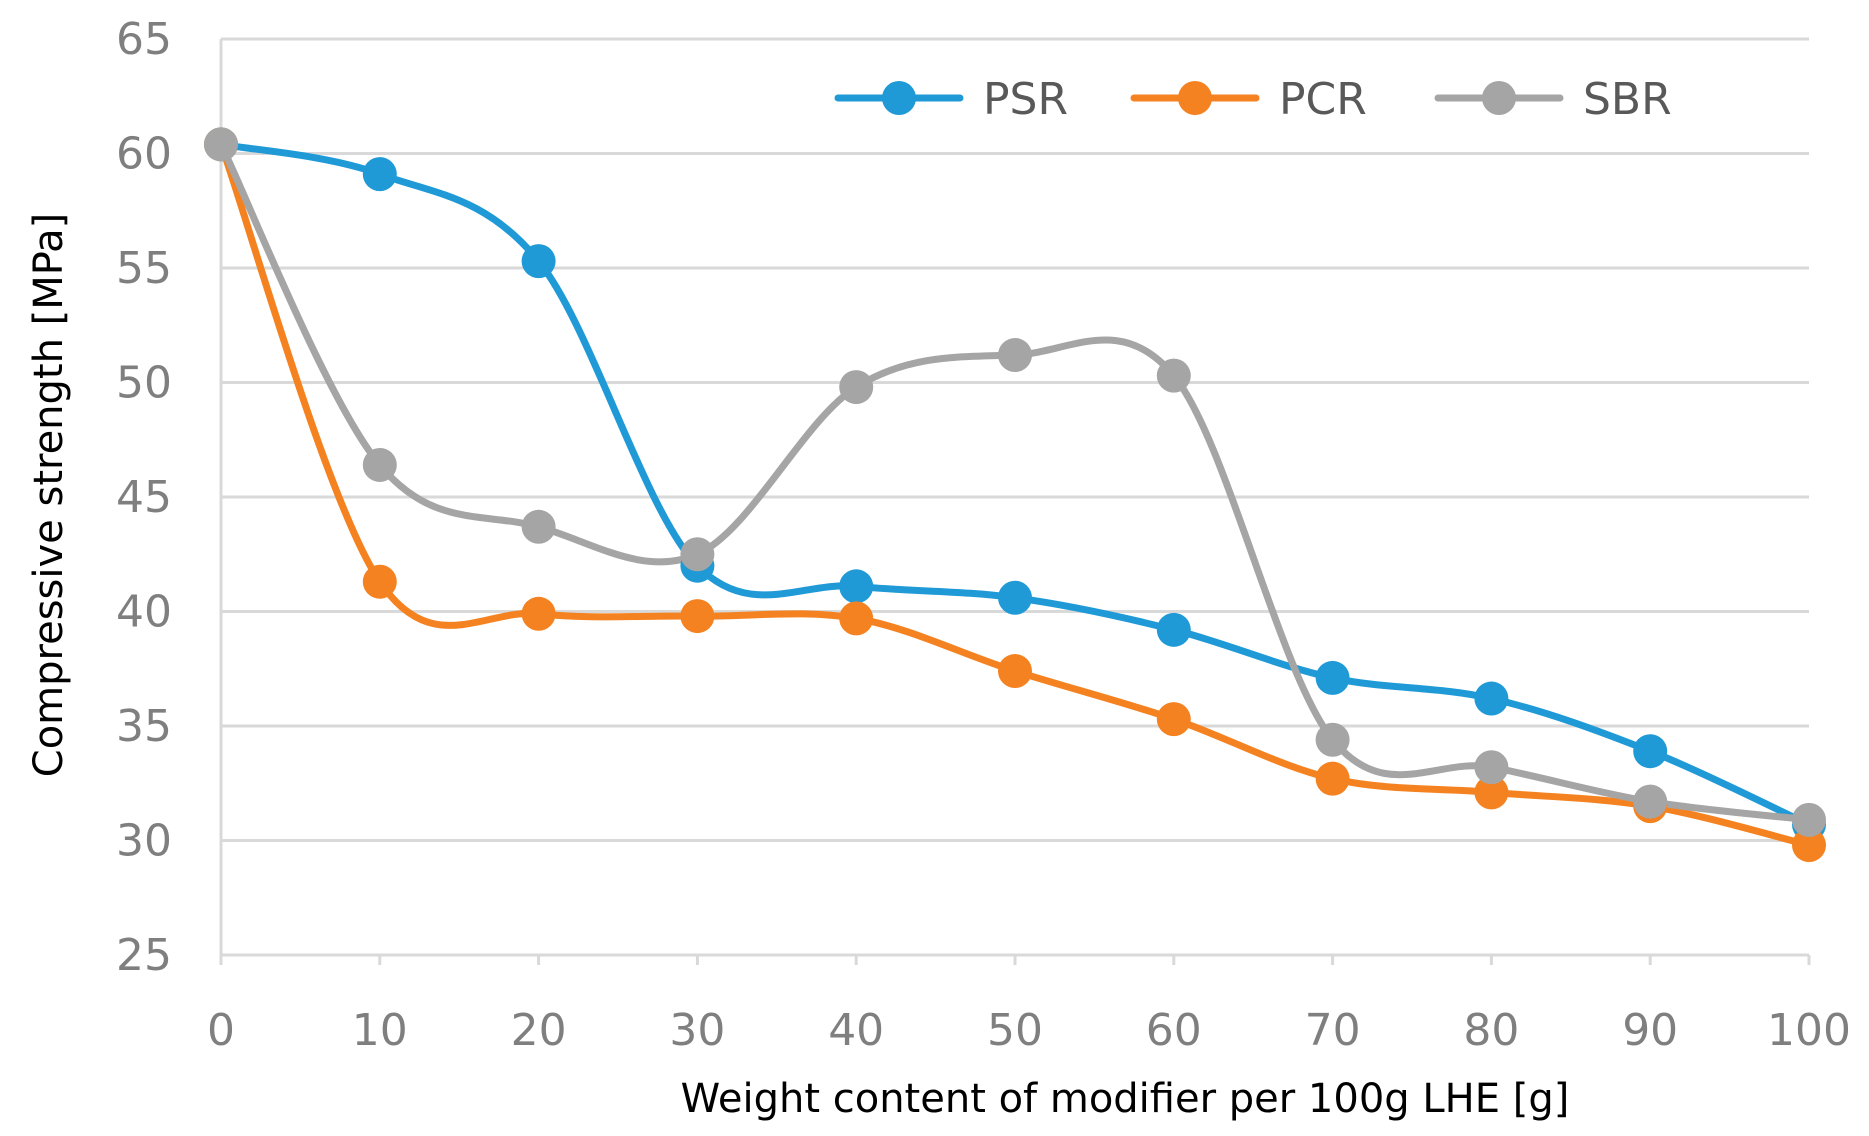 This screenshot has height=1136, width=1869. Describe the element at coordinates (1174, 1030) in the screenshot. I see `x-tick-label-60: 60` at that location.